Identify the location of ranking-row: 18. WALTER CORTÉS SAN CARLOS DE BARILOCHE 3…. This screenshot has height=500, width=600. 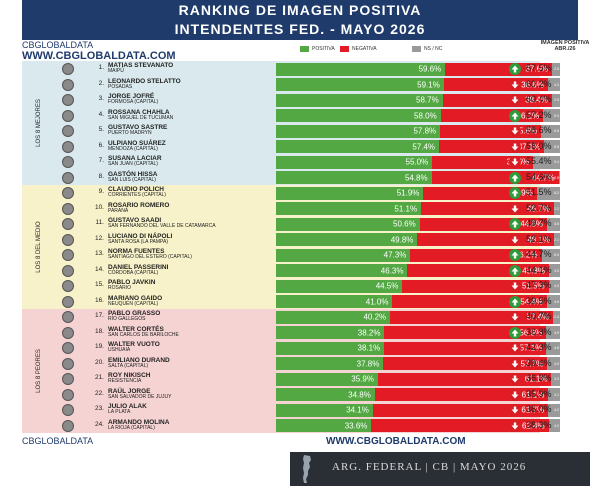
(323, 333).